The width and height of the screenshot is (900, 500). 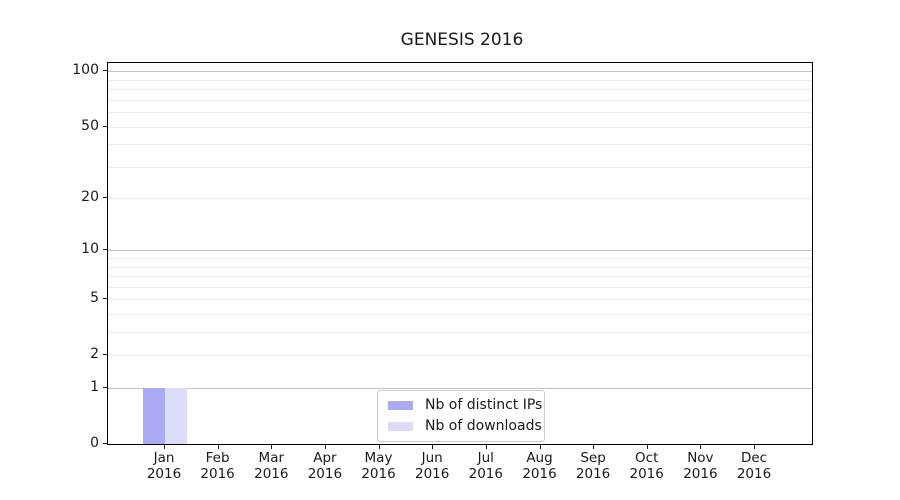 I want to click on legend-item-downloads: Nb of downloads, so click(x=461, y=426).